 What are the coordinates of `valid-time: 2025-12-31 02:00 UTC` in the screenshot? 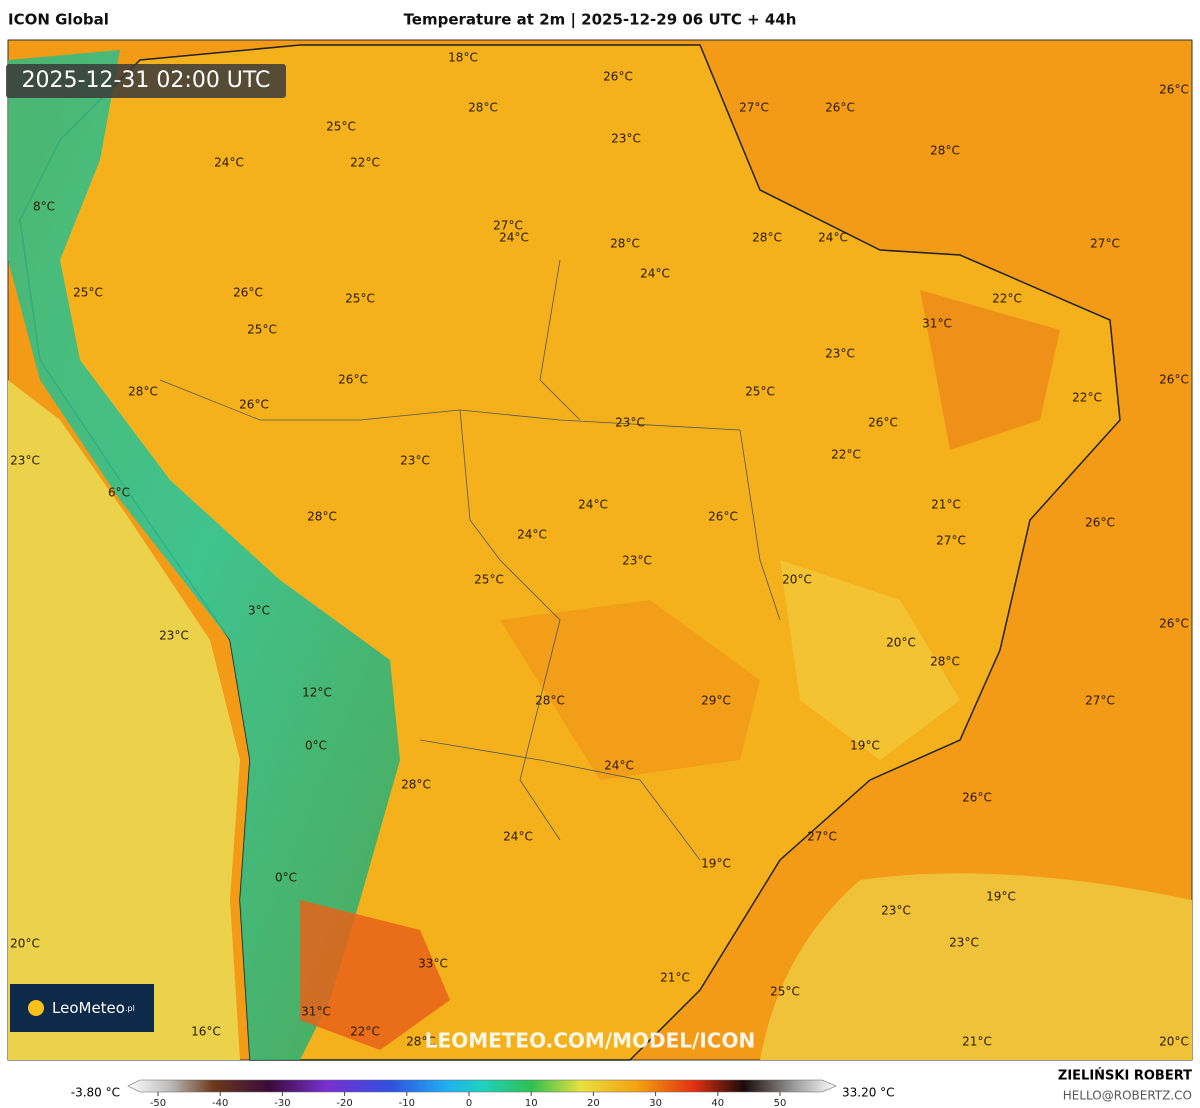 It's located at (146, 80).